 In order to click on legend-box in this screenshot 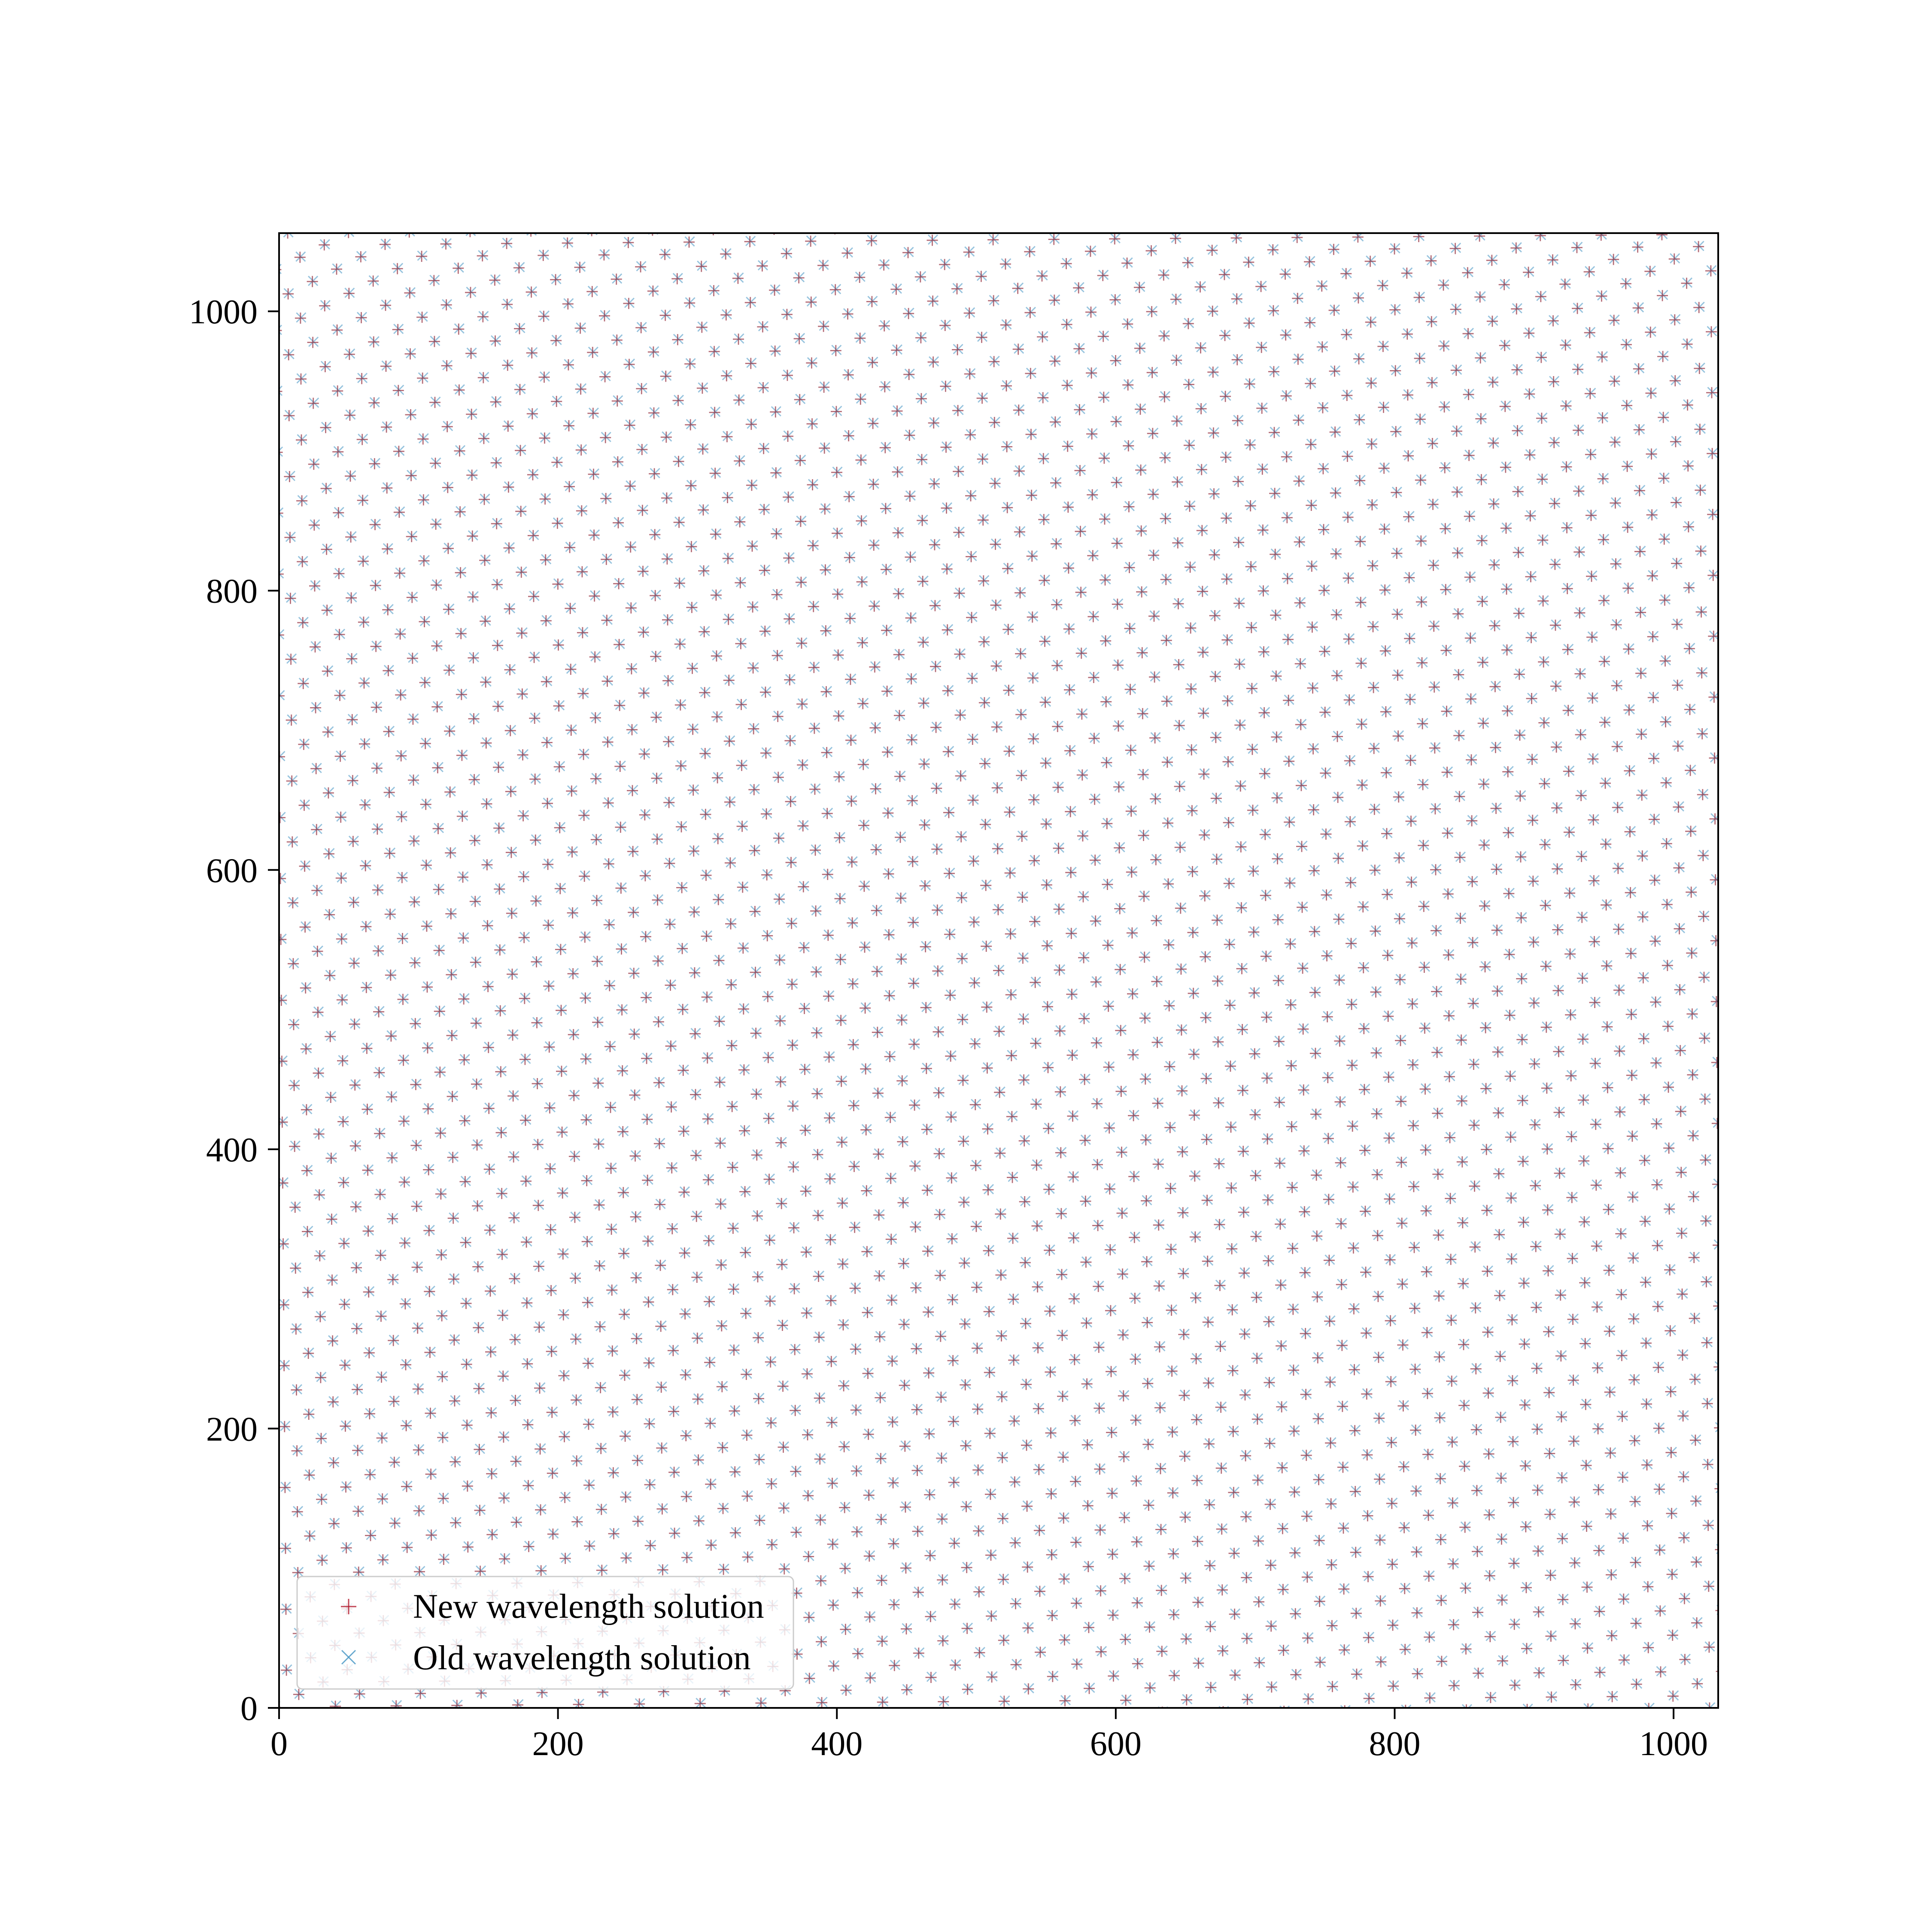, I will do `click(545, 1633)`.